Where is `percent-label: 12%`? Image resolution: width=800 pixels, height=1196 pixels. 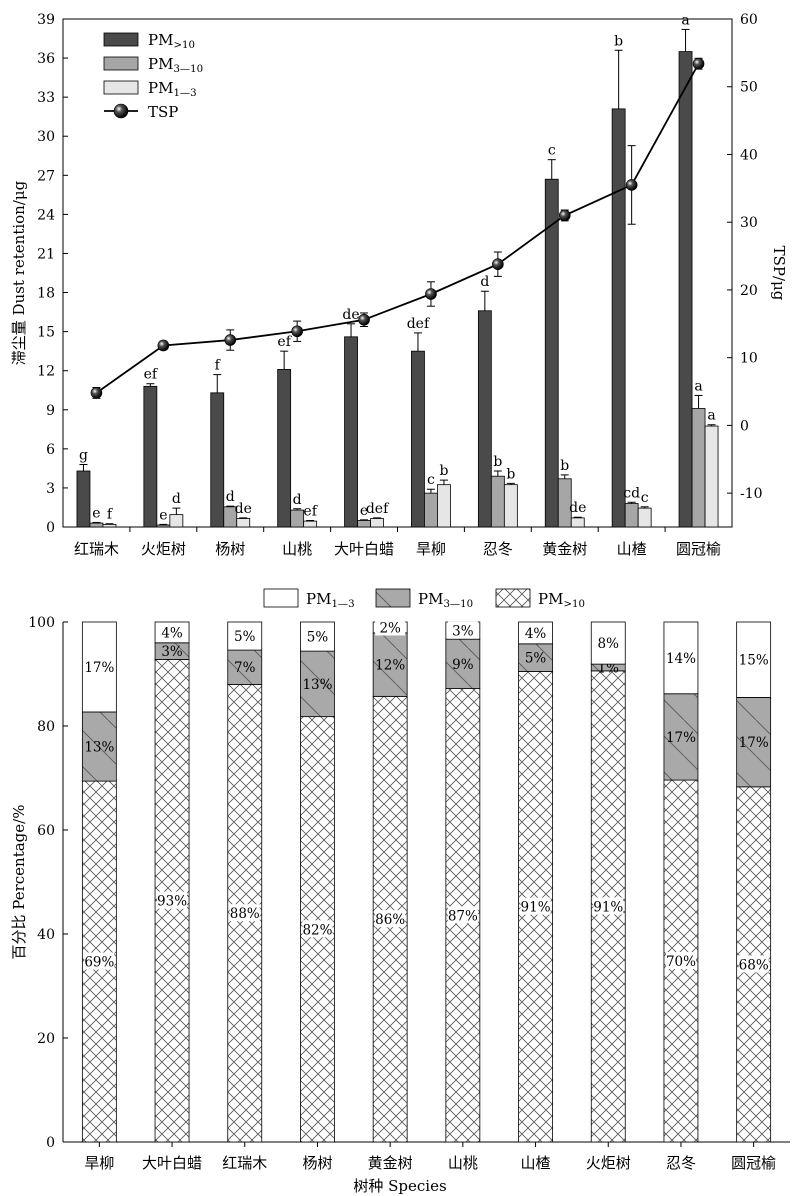
percent-label: 12% is located at coordinates (390, 666).